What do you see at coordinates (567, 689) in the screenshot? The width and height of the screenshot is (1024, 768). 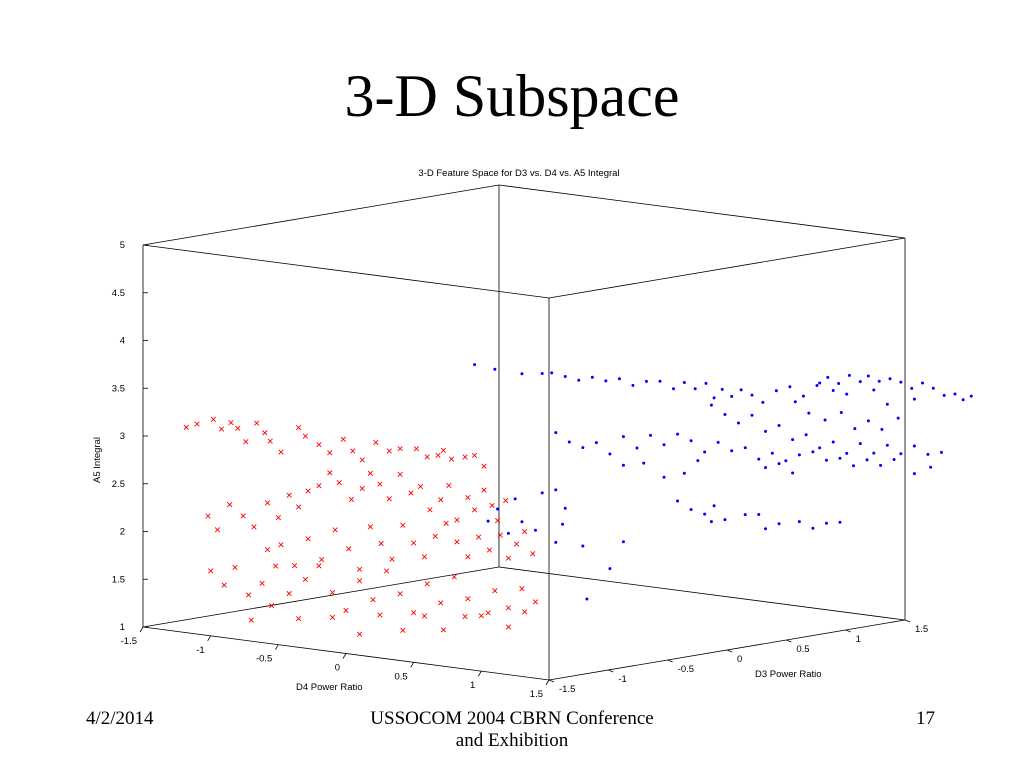 I see `y-tick-label: -1.5` at bounding box center [567, 689].